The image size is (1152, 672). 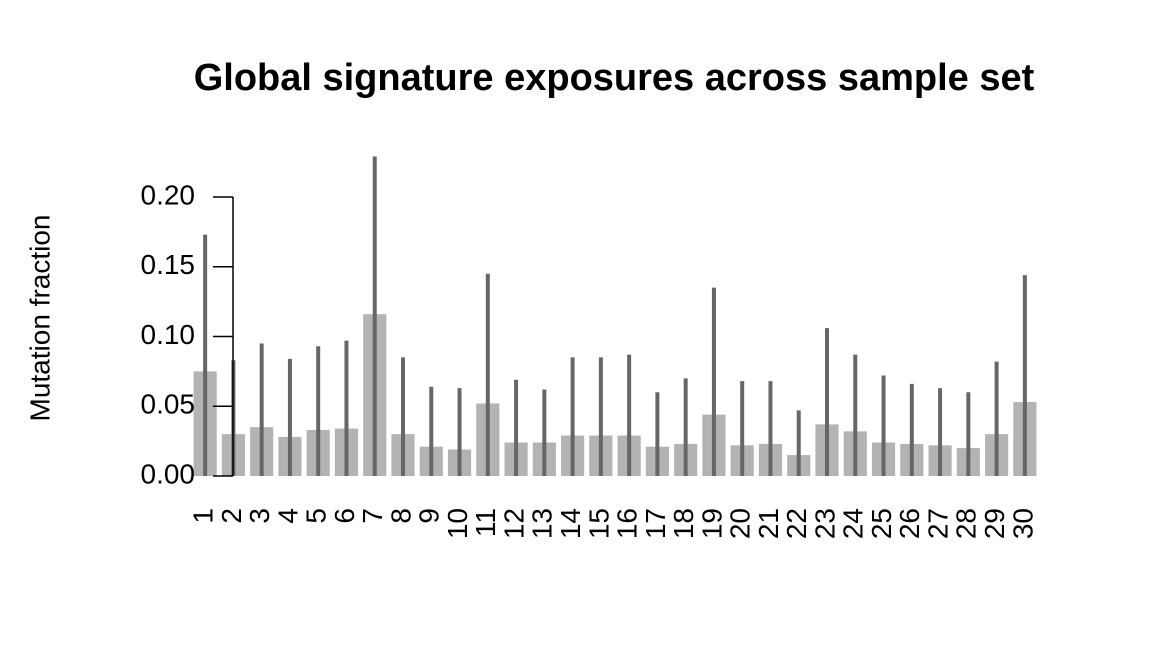 I want to click on y-tick-label: 0.10, so click(x=168, y=334).